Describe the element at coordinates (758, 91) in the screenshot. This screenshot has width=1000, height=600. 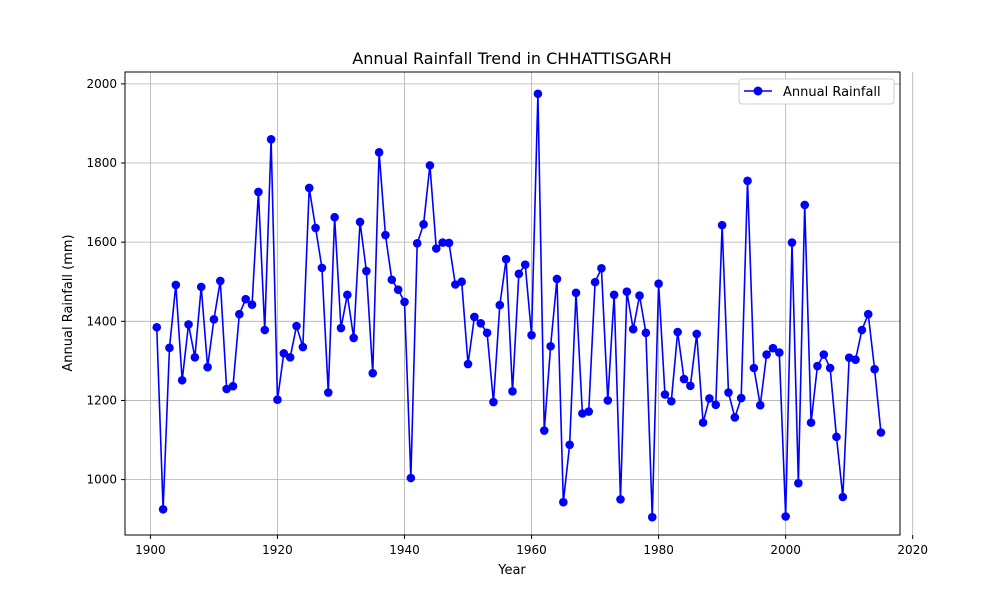
I see `legend-marker-sample` at that location.